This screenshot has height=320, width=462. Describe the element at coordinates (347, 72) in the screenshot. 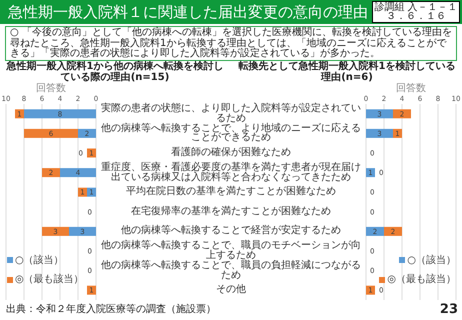

I see `chart-title: 転換先として急性期一般入院料1を検討している理由(n=6)` at that location.